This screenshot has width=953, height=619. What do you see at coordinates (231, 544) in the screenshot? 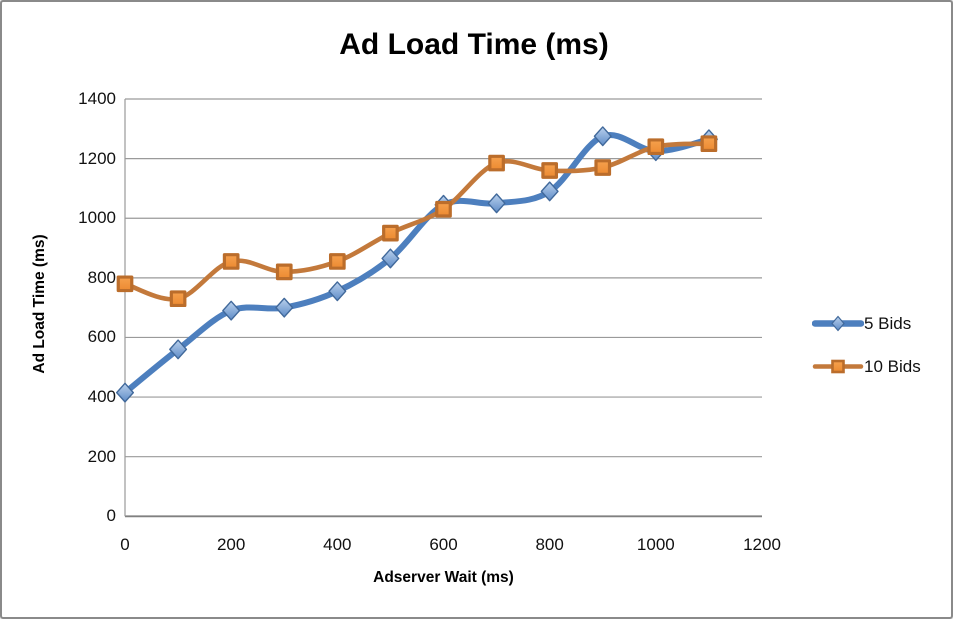
I see `x-tick-label: 200` at bounding box center [231, 544].